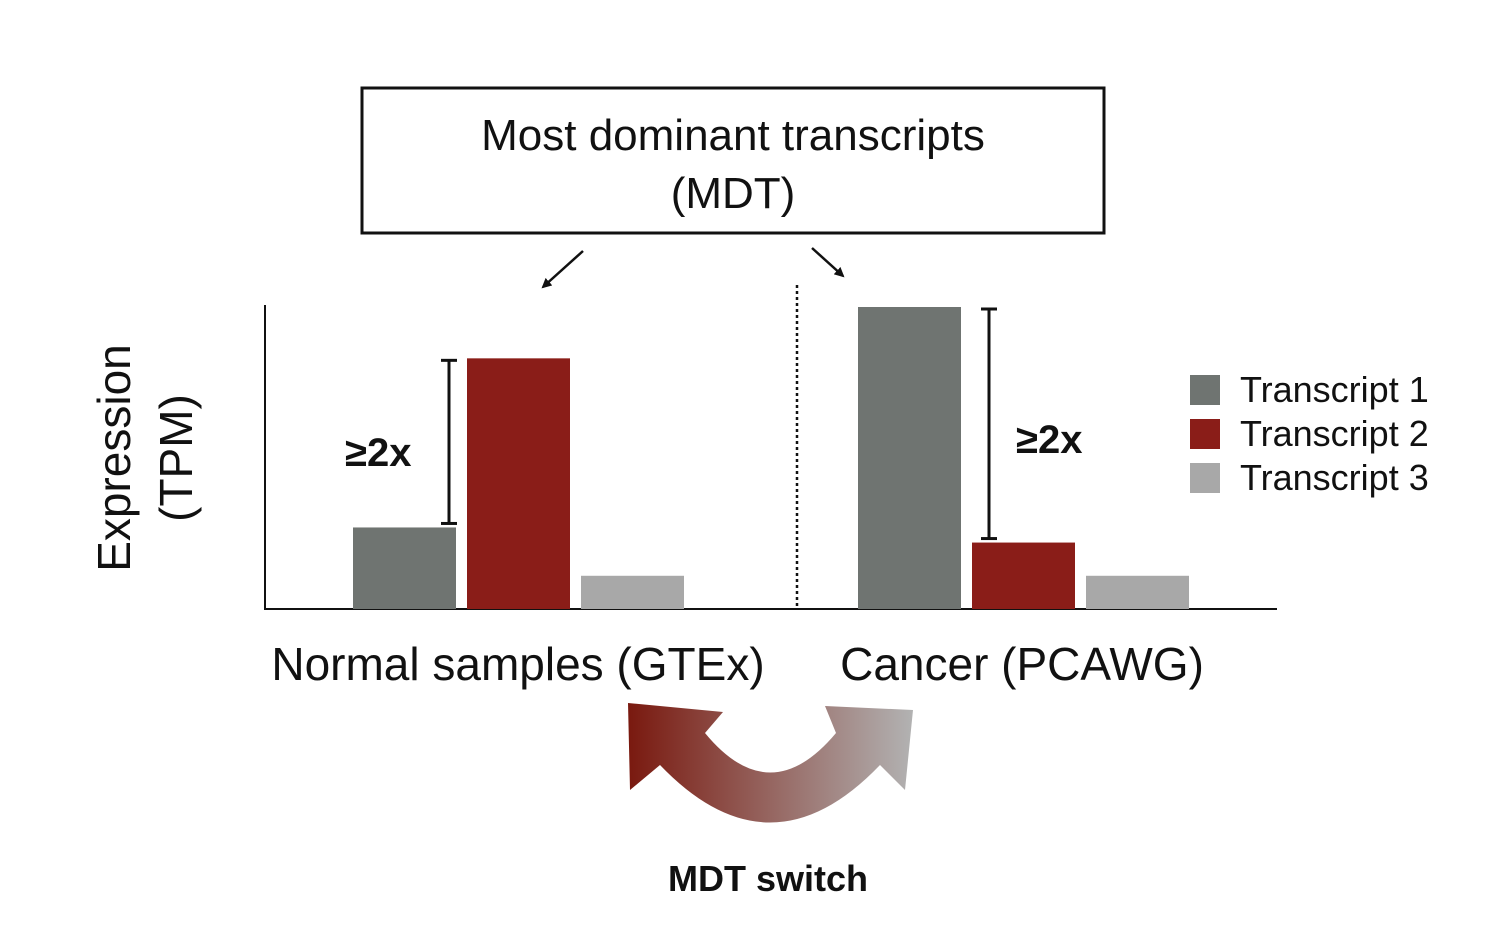 This screenshot has width=1486, height=936. What do you see at coordinates (145, 458) in the screenshot?
I see `y-axis-label: Expression (TPM)` at bounding box center [145, 458].